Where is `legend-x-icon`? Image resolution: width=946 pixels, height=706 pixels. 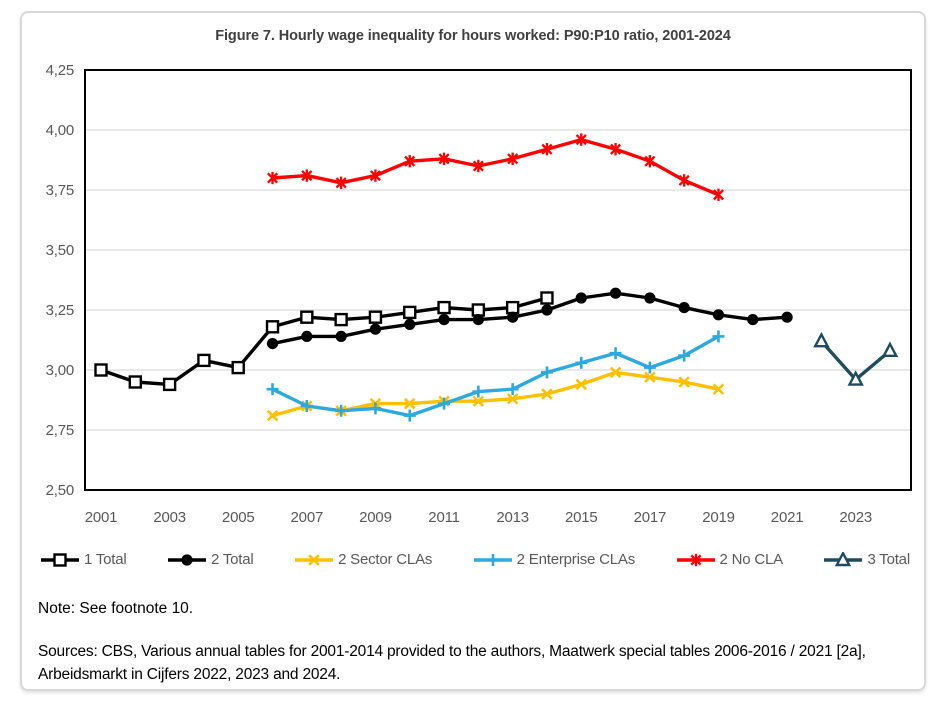 legend-x-icon is located at coordinates (314, 559).